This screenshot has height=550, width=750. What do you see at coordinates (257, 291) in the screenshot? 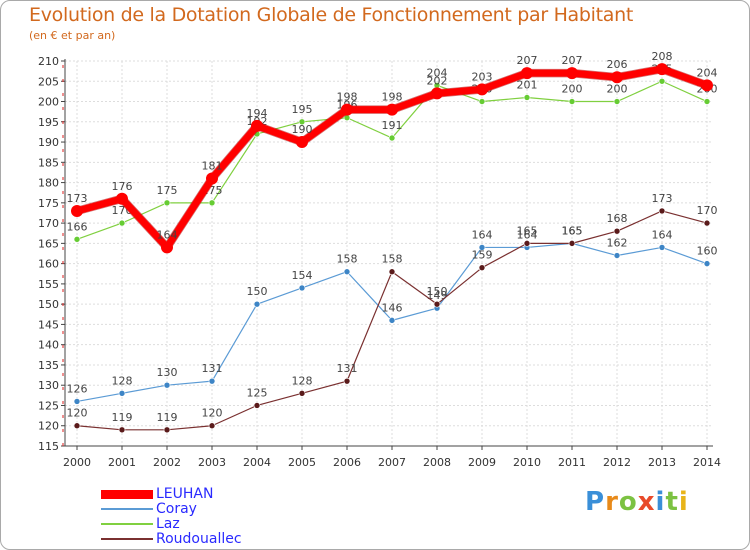
I see `data-label: 150` at bounding box center [257, 291].